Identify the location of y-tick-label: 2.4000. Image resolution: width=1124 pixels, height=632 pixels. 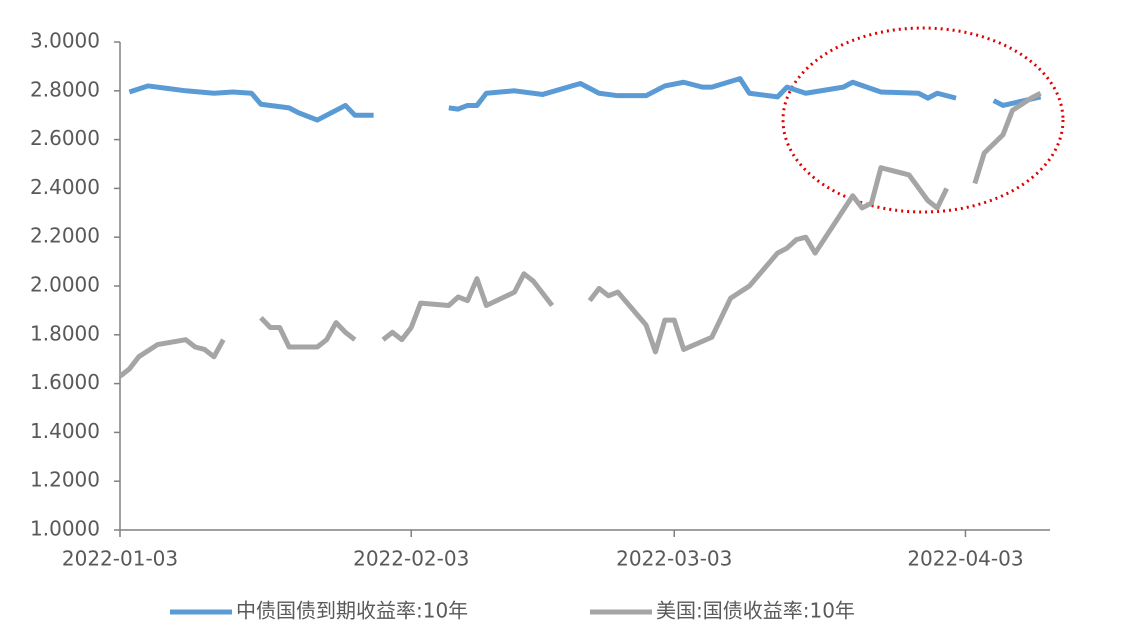
(65, 187).